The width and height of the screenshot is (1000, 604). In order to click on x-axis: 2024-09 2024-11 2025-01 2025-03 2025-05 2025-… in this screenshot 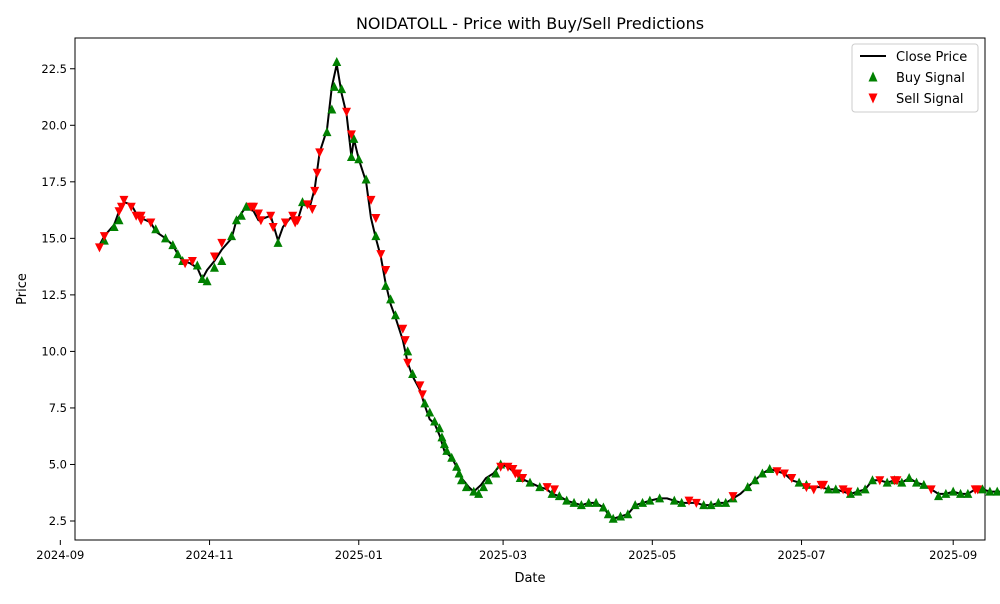, I will do `click(506, 551)`.